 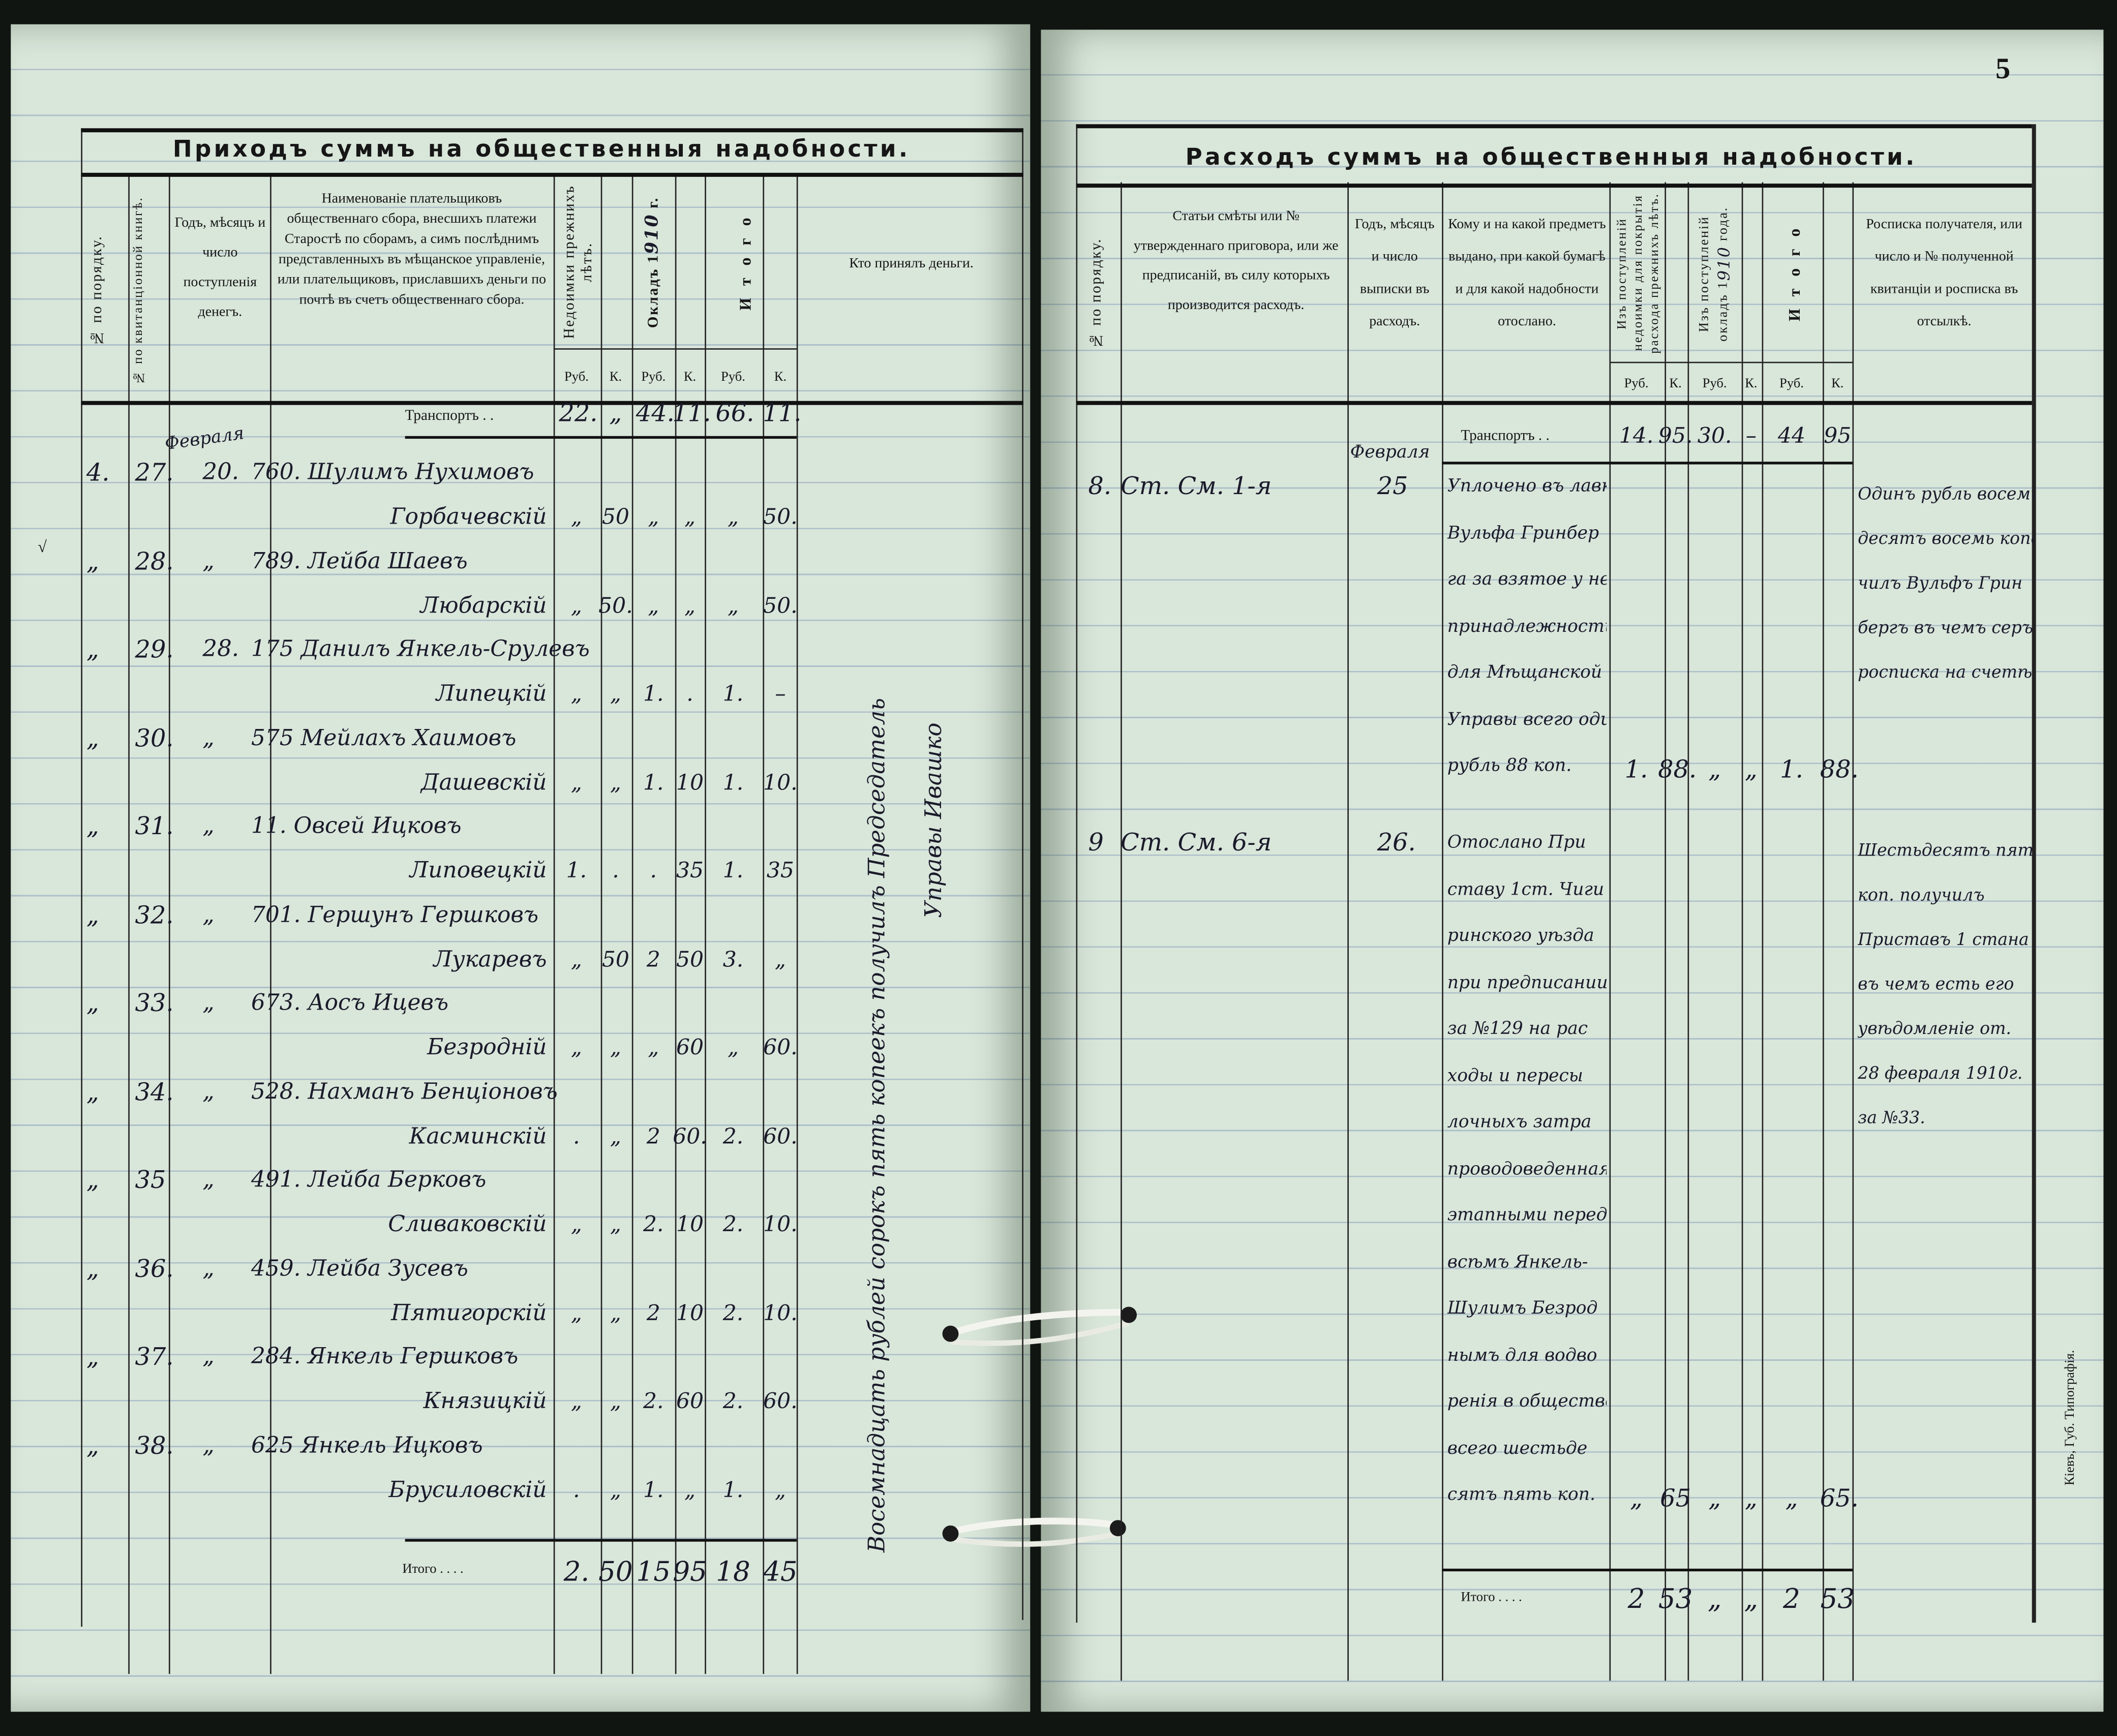 I want to click on payer-name: 575 Мейлахъ Хаимовъ, so click(x=384, y=737).